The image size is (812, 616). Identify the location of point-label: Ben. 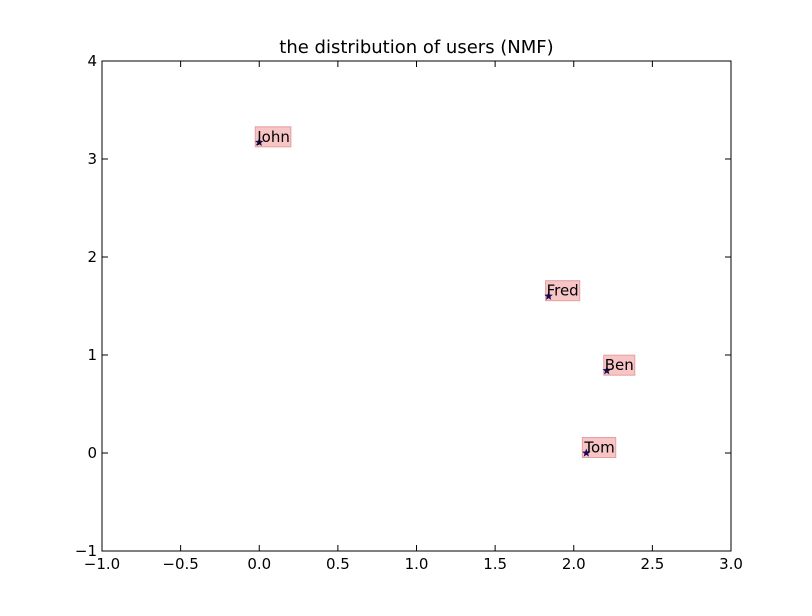
(619, 365).